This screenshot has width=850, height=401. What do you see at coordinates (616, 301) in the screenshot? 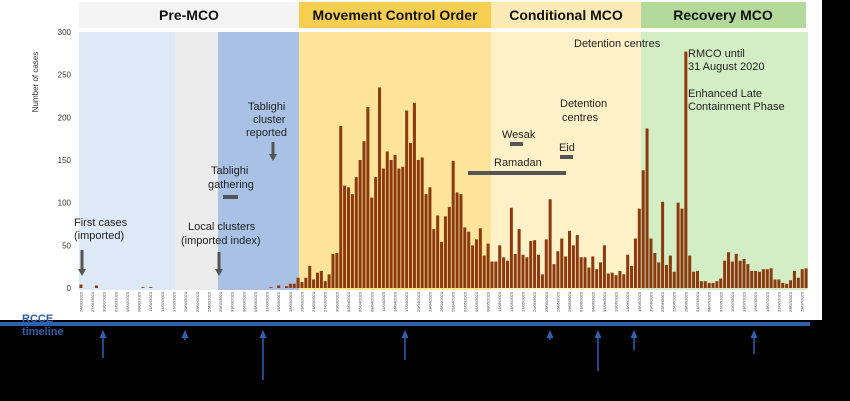
I see `x-tick-label: 10/06/2020` at bounding box center [616, 301].